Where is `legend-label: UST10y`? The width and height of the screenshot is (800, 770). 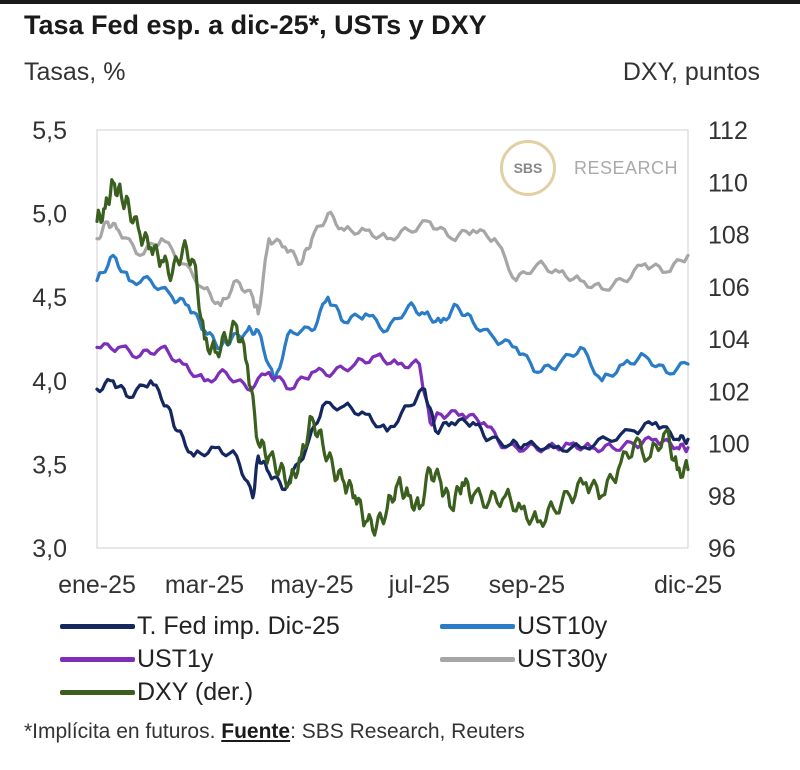
legend-label: UST10y is located at coordinates (562, 626).